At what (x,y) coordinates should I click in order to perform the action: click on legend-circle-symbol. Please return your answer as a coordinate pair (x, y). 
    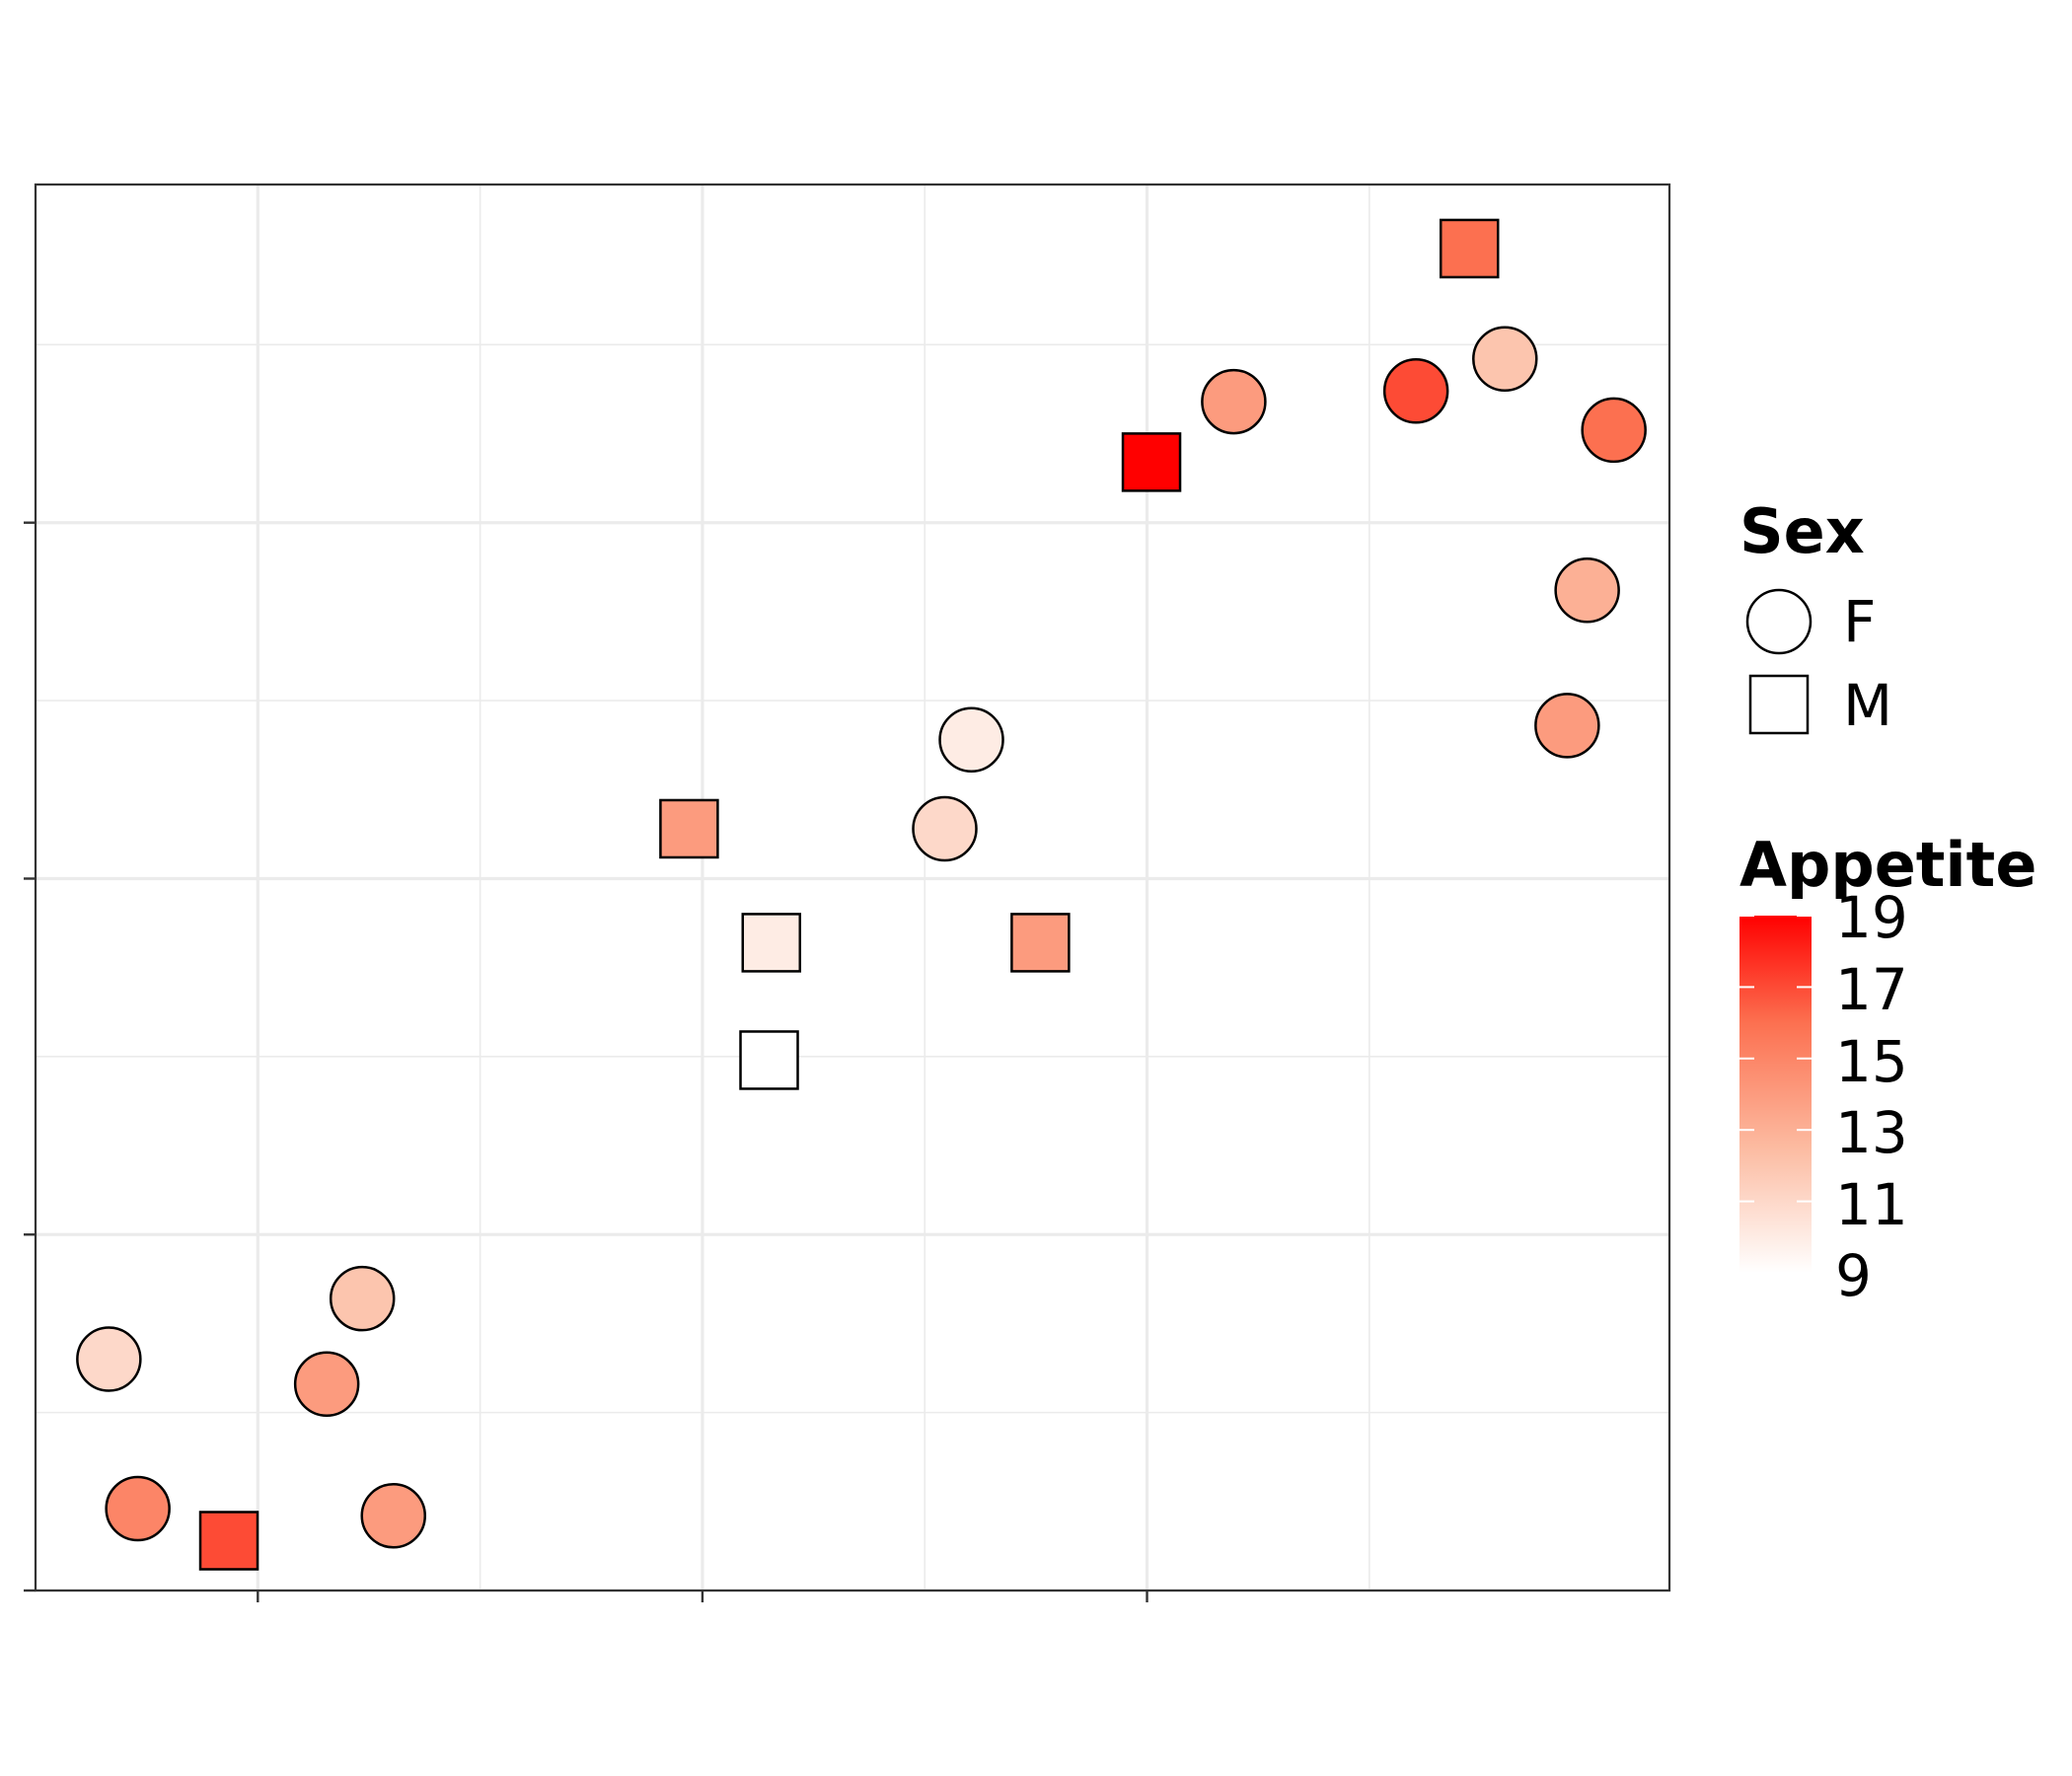
    Looking at the image, I should click on (1779, 621).